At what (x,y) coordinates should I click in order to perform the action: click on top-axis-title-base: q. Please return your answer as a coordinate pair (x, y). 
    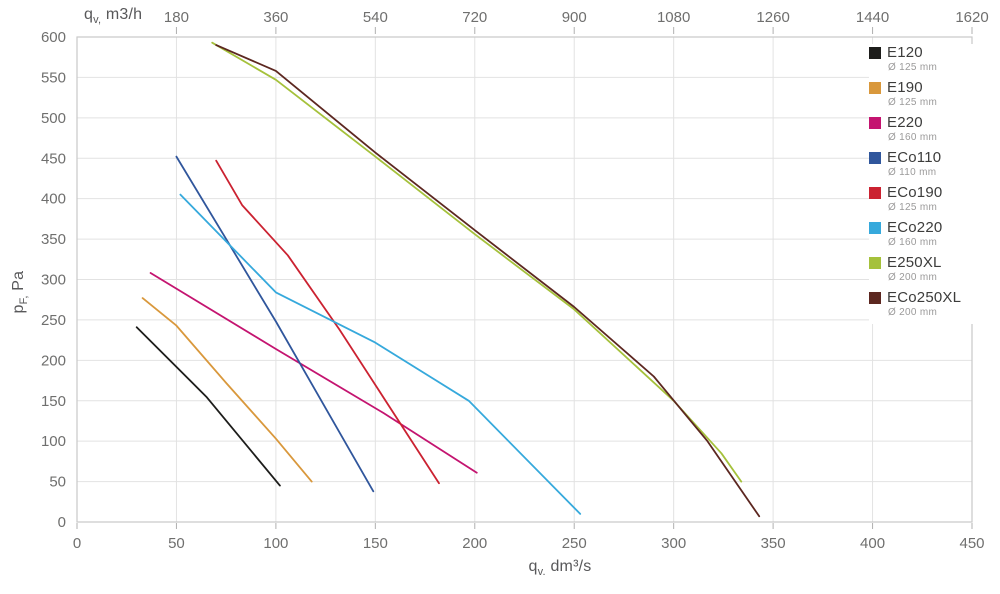
    Looking at the image, I should click on (89, 14).